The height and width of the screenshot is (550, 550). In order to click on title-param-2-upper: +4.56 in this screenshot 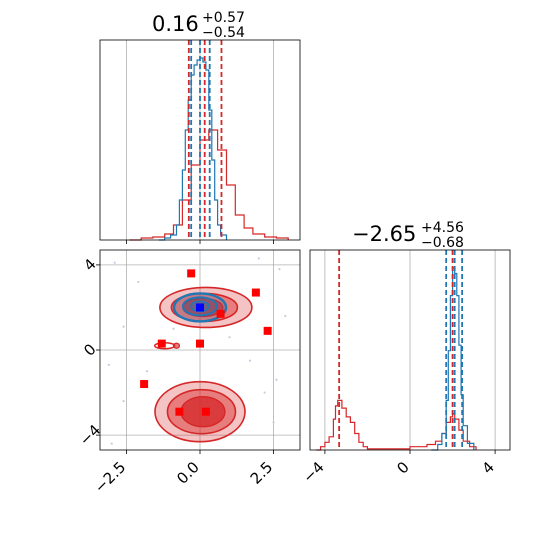, I will do `click(442, 228)`.